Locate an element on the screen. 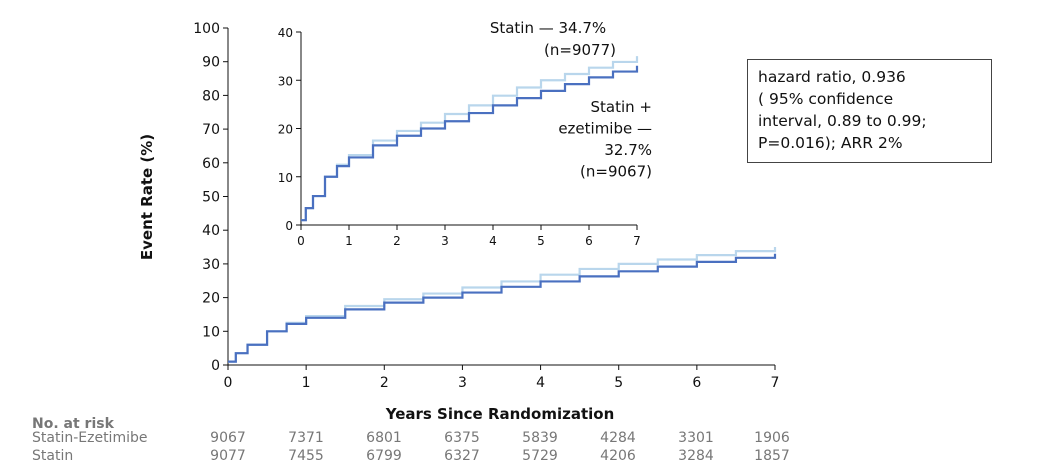 The width and height of the screenshot is (1062, 473). inset-series-statin is located at coordinates (470, 139).